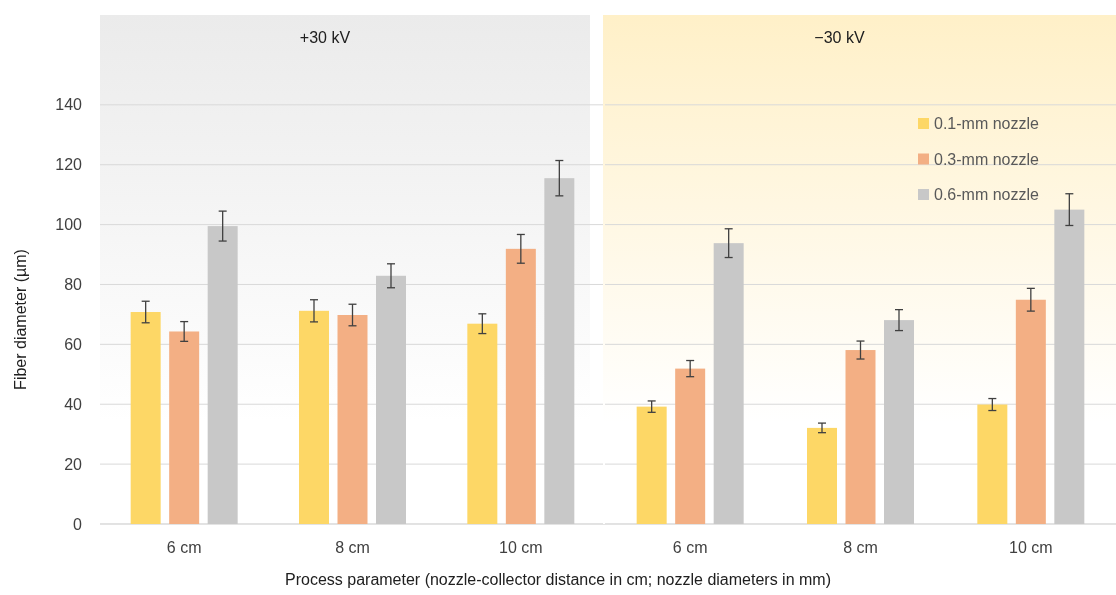 Image resolution: width=1116 pixels, height=595 pixels. I want to click on y-tick-label: 80, so click(73, 284).